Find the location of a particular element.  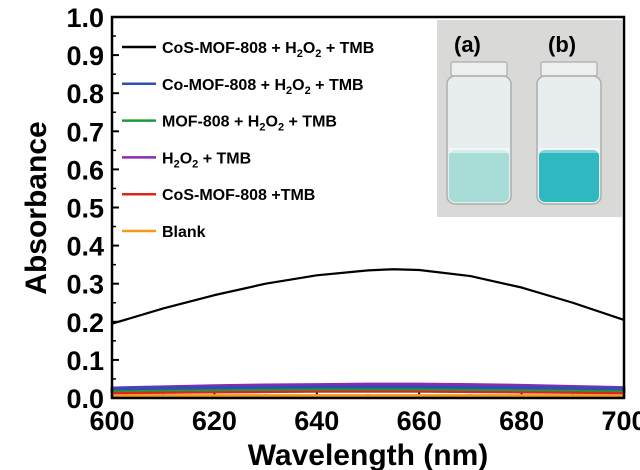

inset-photo: (a) (b) is located at coordinates (529, 118).